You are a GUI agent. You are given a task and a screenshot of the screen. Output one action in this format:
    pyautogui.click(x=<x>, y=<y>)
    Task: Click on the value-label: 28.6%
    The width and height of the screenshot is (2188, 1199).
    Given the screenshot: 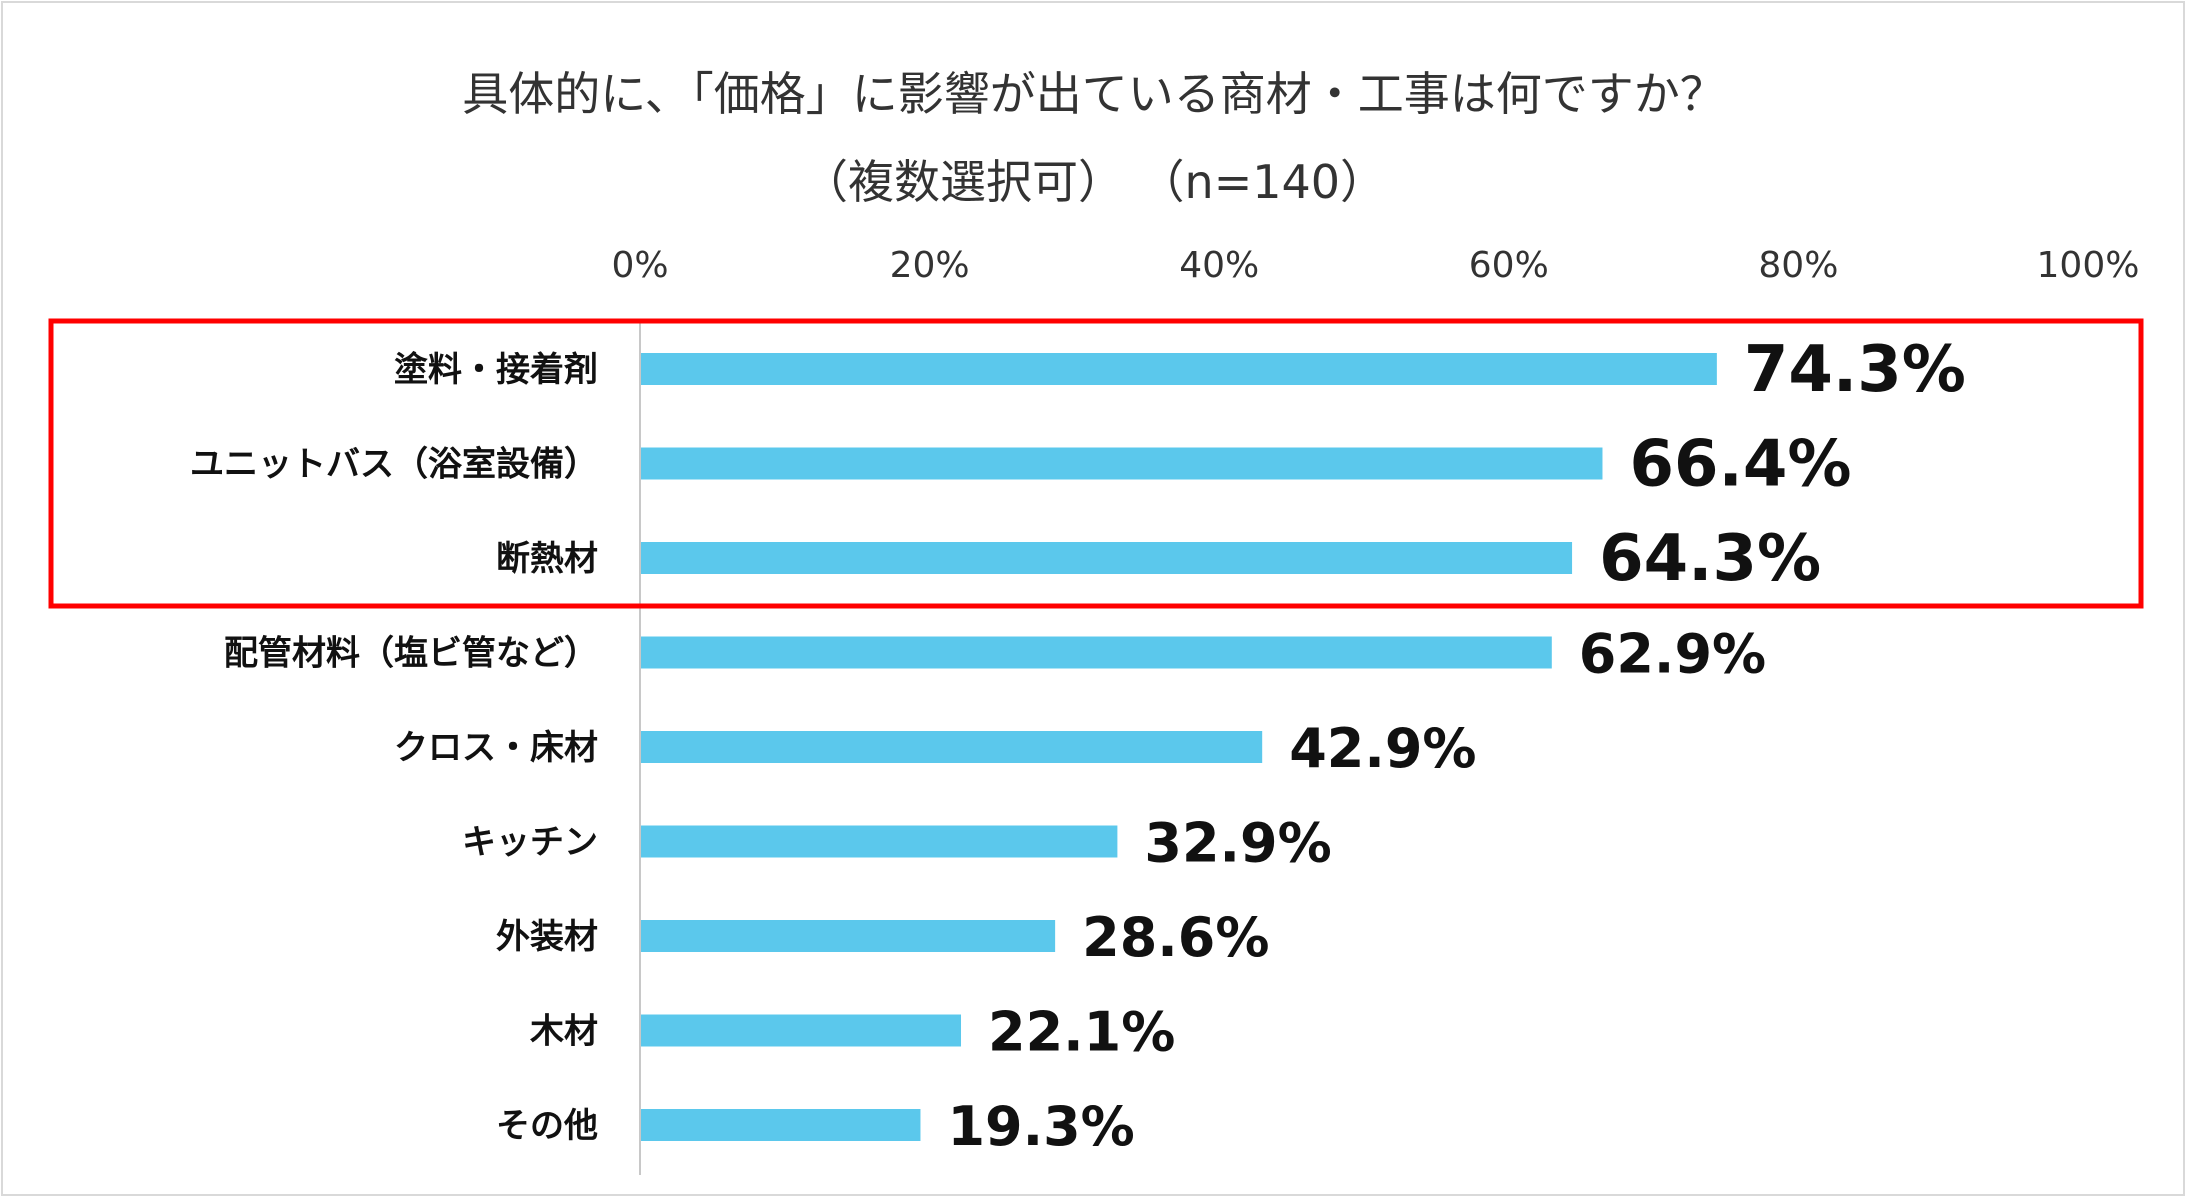 What is the action you would take?
    pyautogui.click(x=1175, y=937)
    